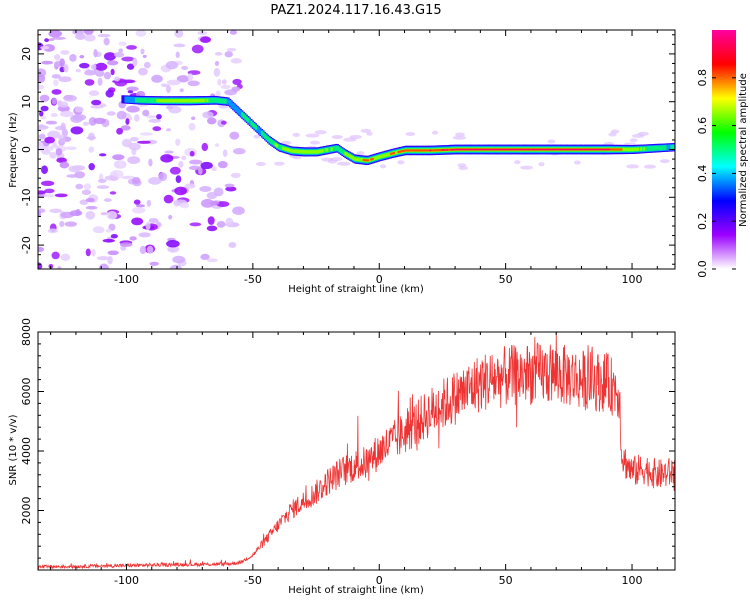 This screenshot has width=750, height=600. What do you see at coordinates (702, 221) in the screenshot?
I see `colorbar-tick-label: 0.2` at bounding box center [702, 221].